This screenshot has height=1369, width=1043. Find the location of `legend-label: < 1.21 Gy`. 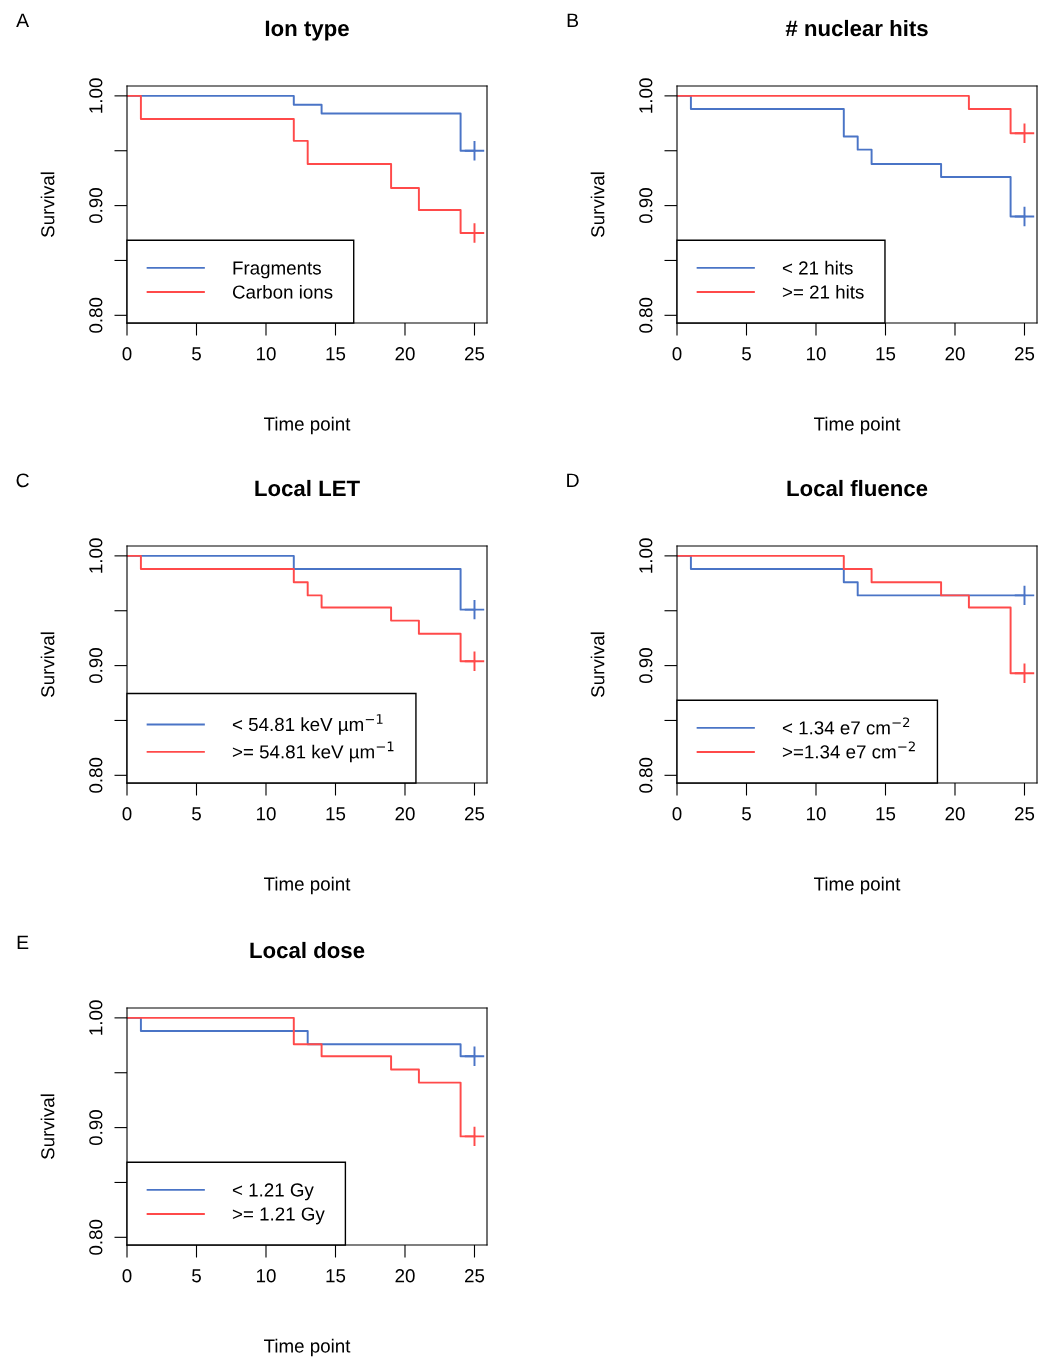

legend-label: < 1.21 Gy is located at coordinates (273, 1192).